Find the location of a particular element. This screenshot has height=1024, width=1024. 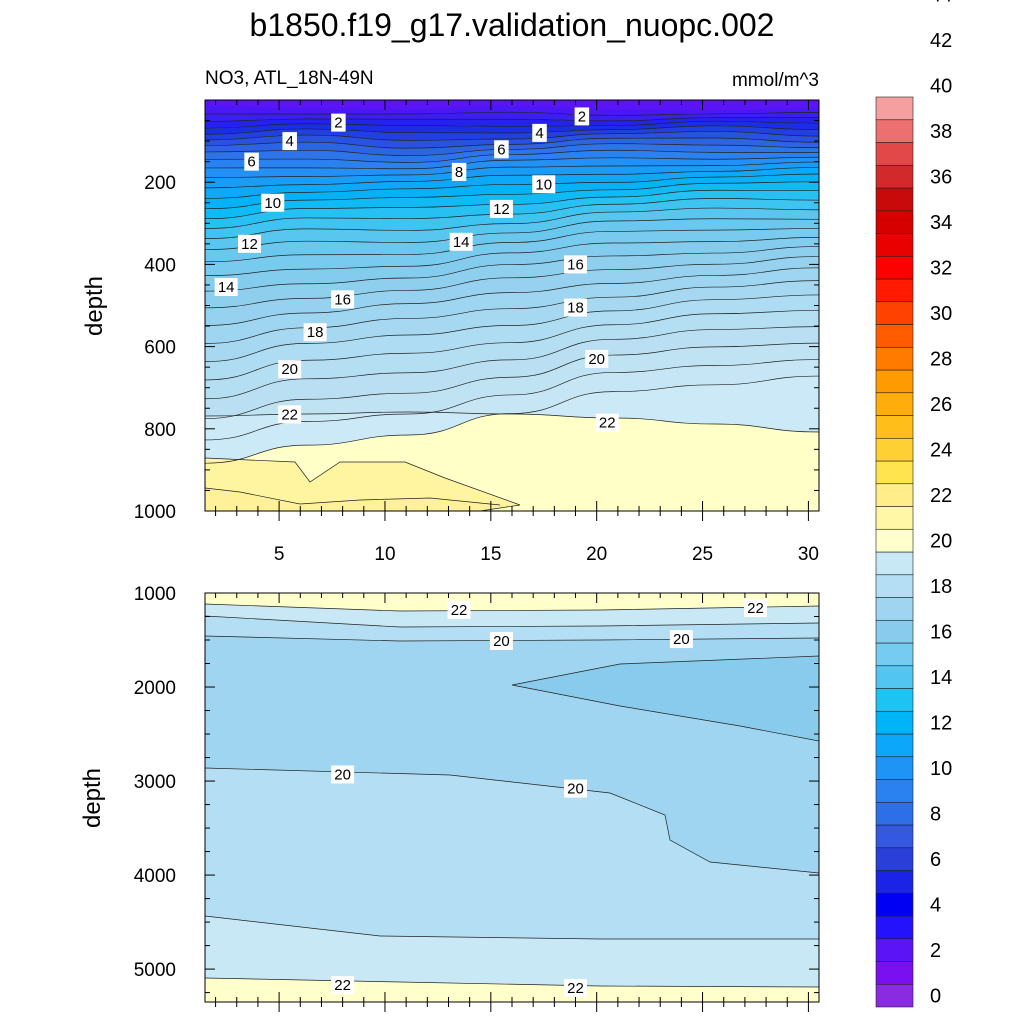

lower-band-top-20b is located at coordinates (512, 628).